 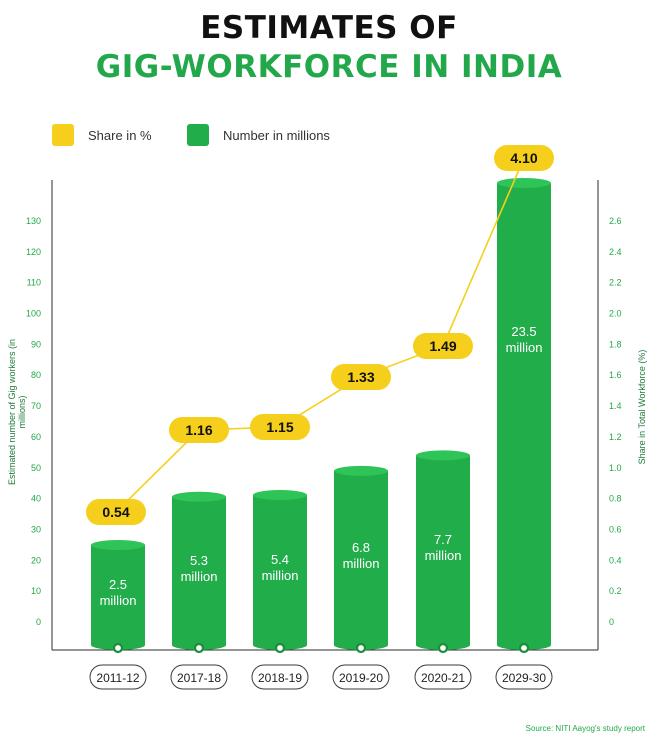 I want to click on legend-number: Number in millions, so click(x=258, y=135).